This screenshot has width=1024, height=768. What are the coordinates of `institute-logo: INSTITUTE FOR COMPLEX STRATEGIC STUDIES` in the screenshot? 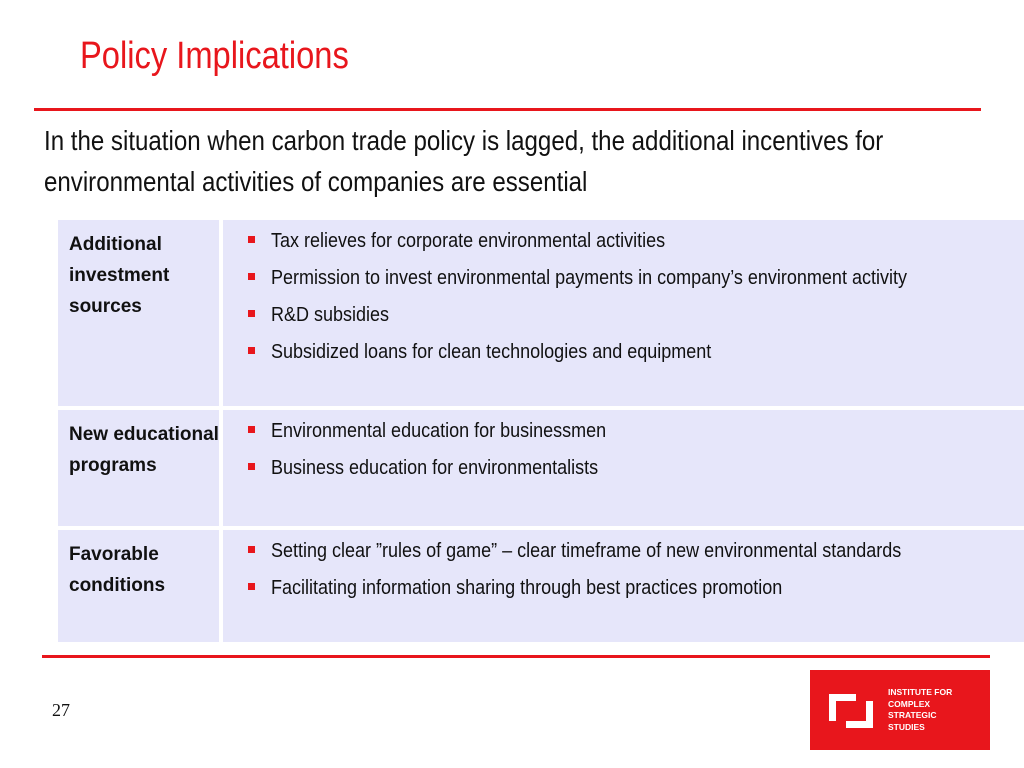 It's located at (900, 710).